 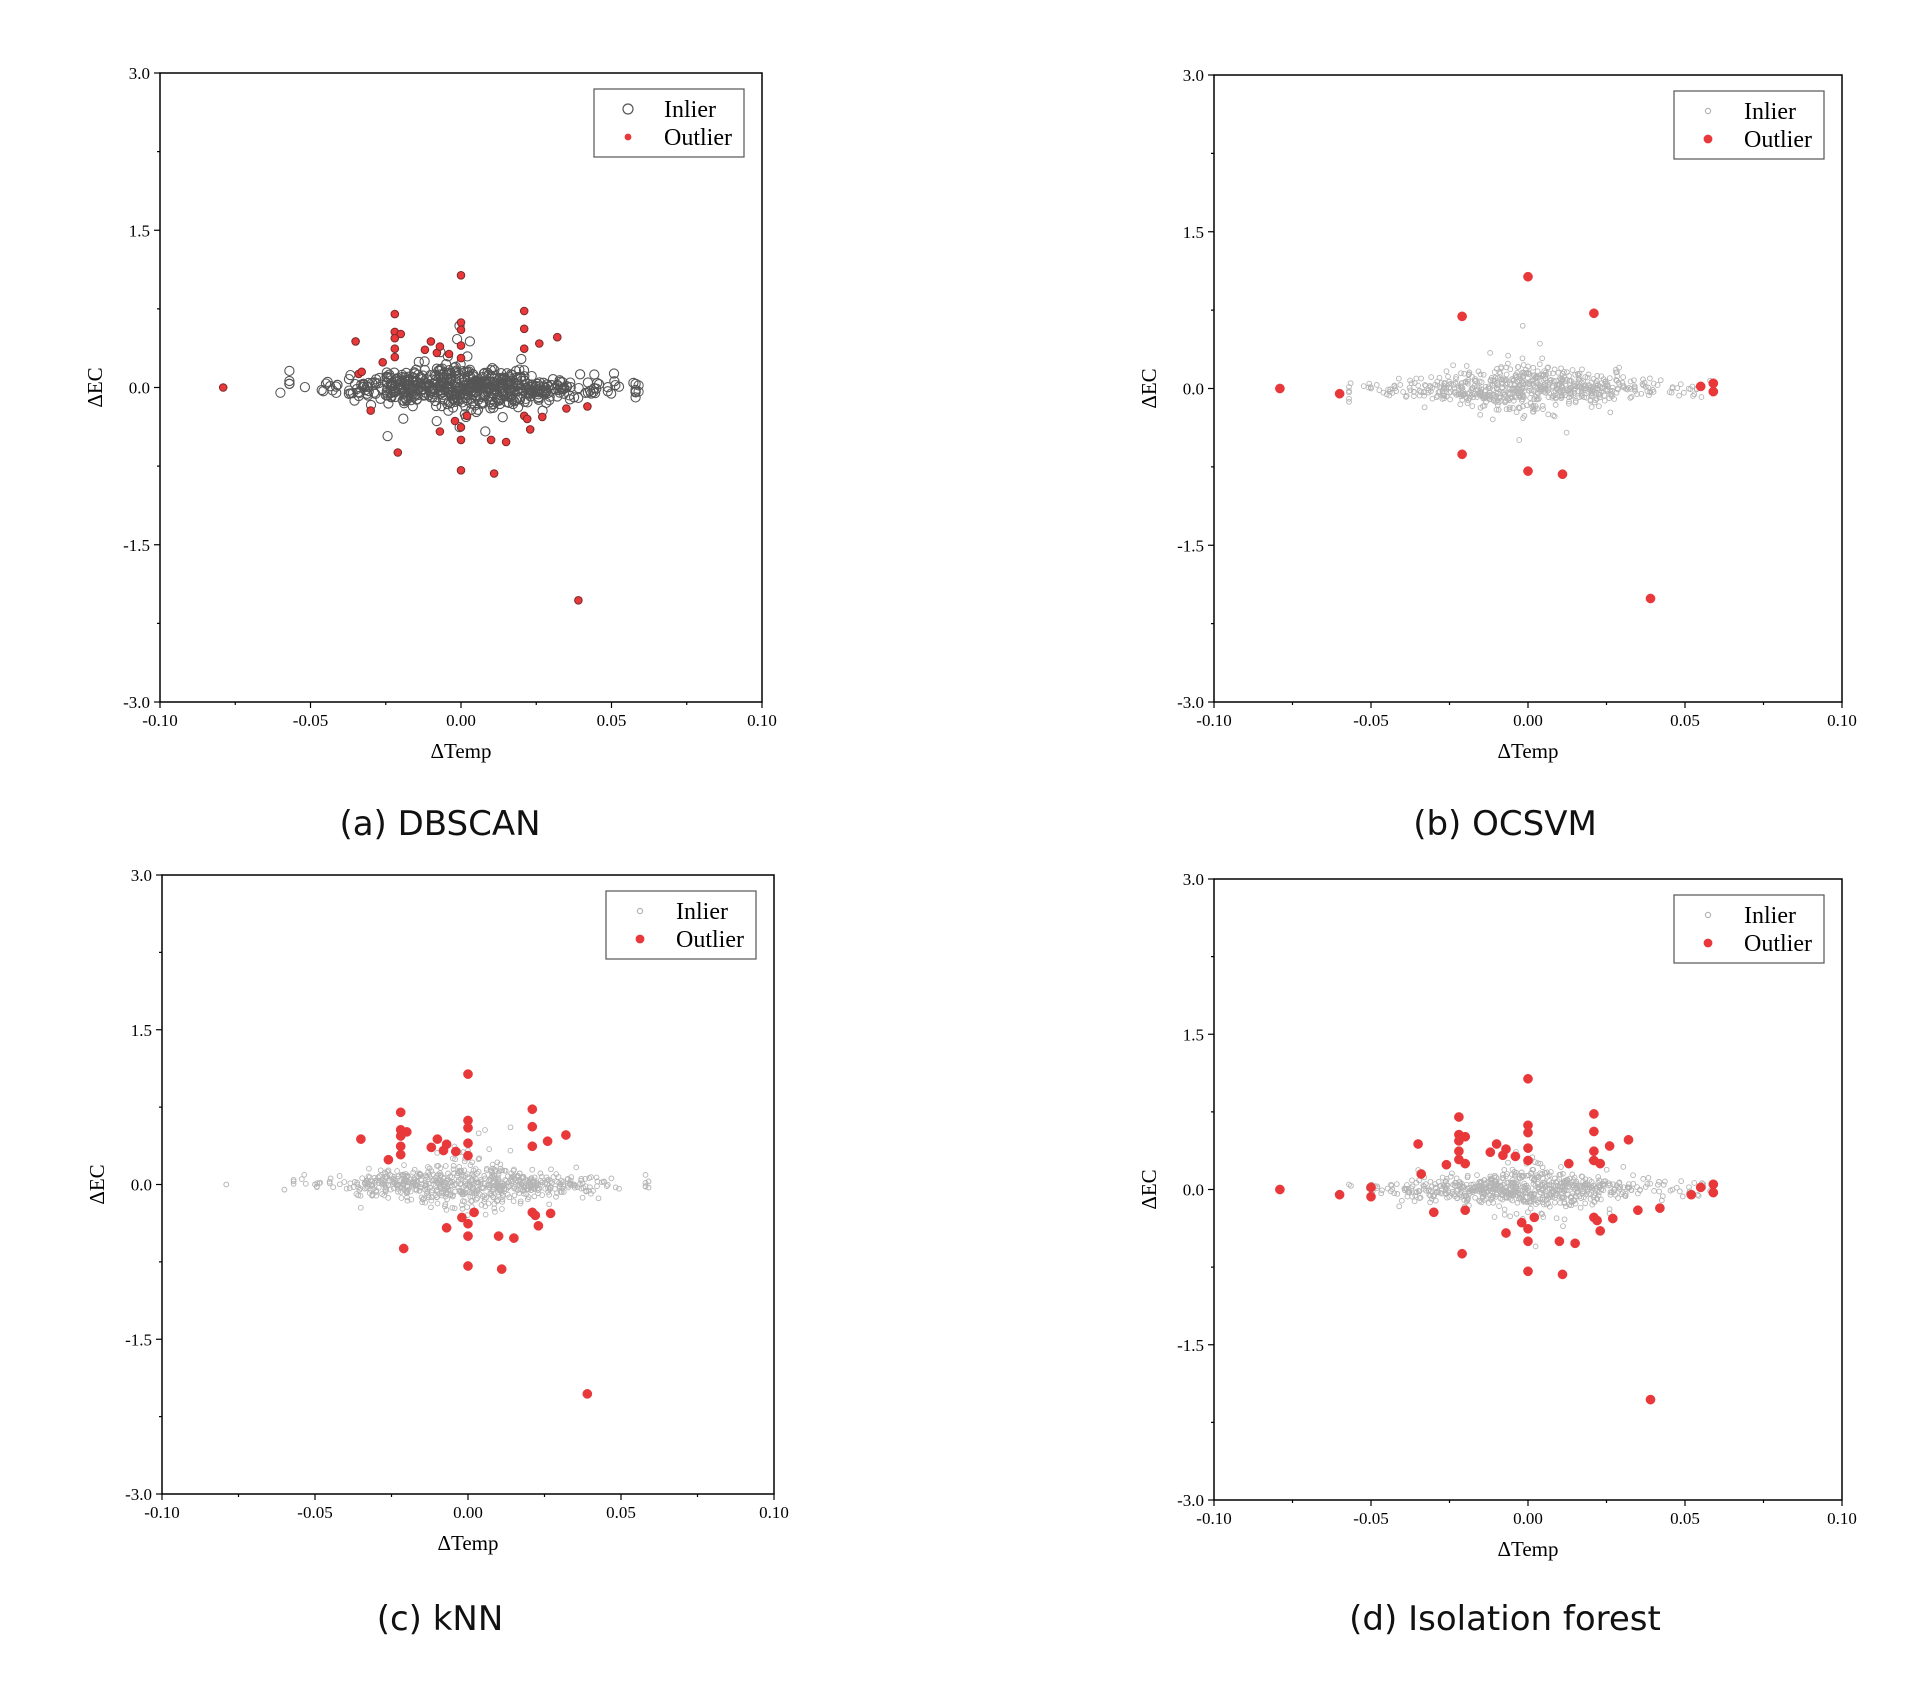 I want to click on legend-outlier-label: Outlier, so click(x=698, y=138).